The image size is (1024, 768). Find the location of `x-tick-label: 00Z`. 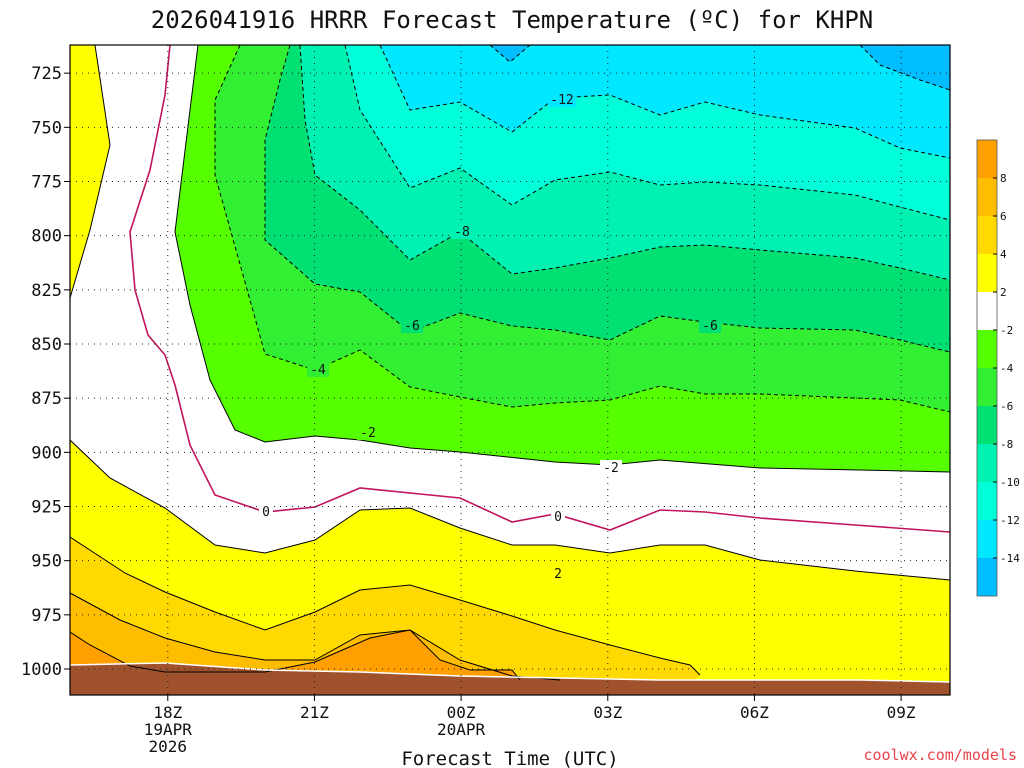

x-tick-label: 00Z is located at coordinates (461, 712).